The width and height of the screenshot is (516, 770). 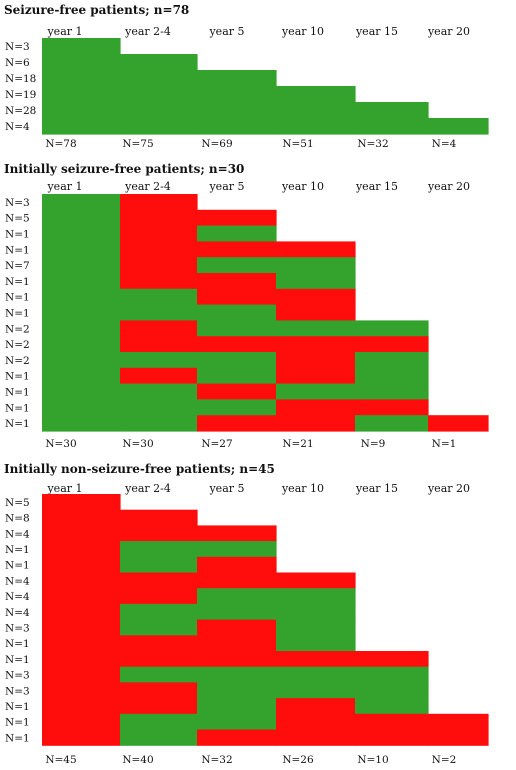 I want to click on group-size-label: N=28, so click(x=20, y=111).